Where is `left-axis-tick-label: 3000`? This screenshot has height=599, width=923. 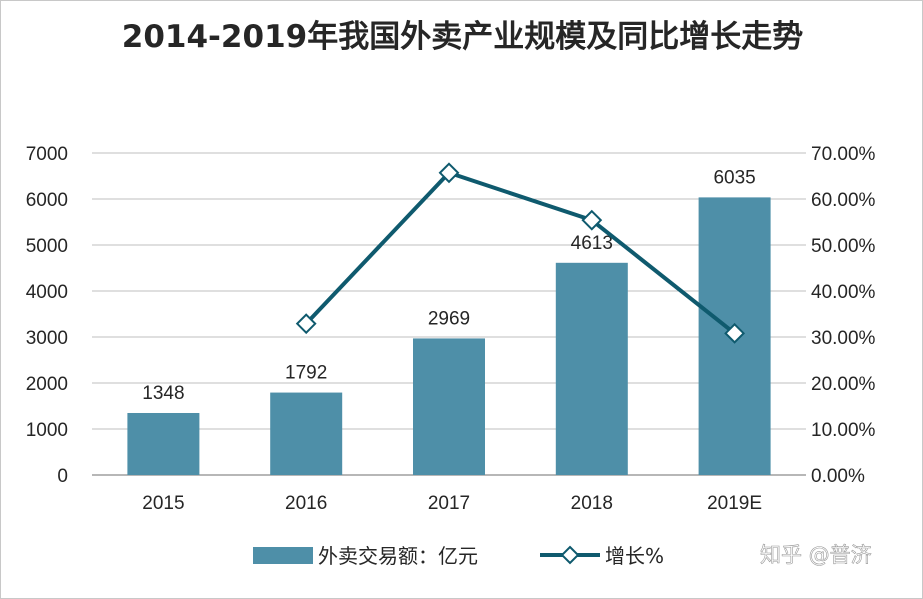 left-axis-tick-label: 3000 is located at coordinates (47, 338).